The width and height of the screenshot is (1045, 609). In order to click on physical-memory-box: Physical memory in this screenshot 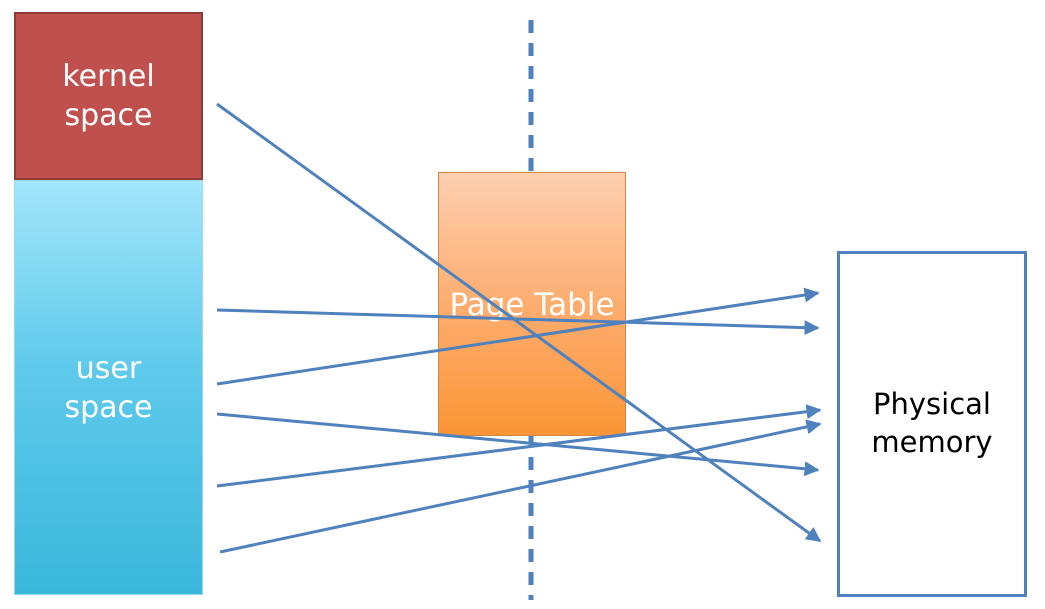, I will do `click(932, 424)`.